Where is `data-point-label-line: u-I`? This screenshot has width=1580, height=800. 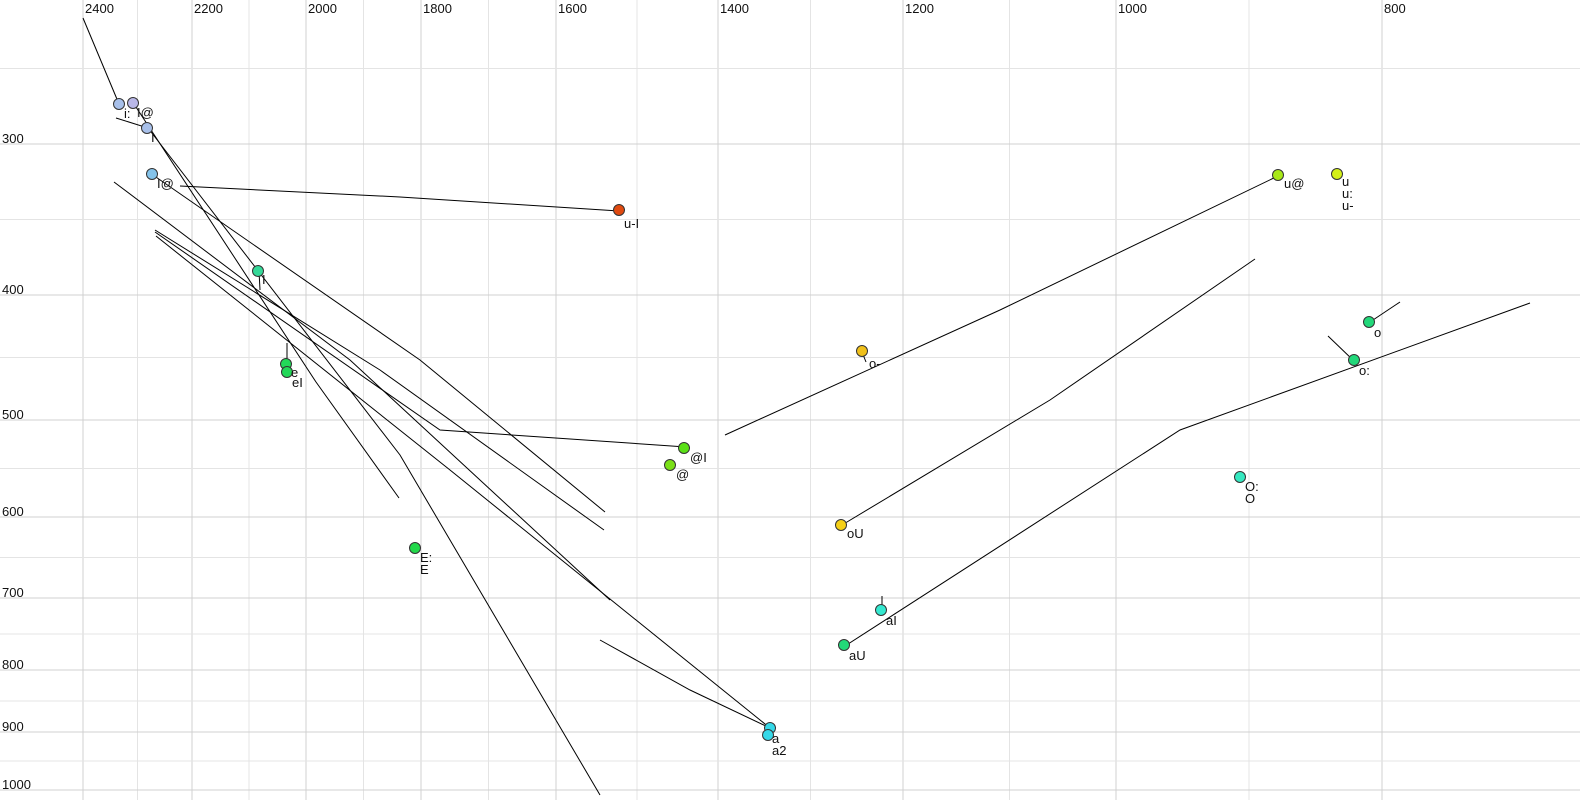
data-point-label-line: u-I is located at coordinates (632, 223).